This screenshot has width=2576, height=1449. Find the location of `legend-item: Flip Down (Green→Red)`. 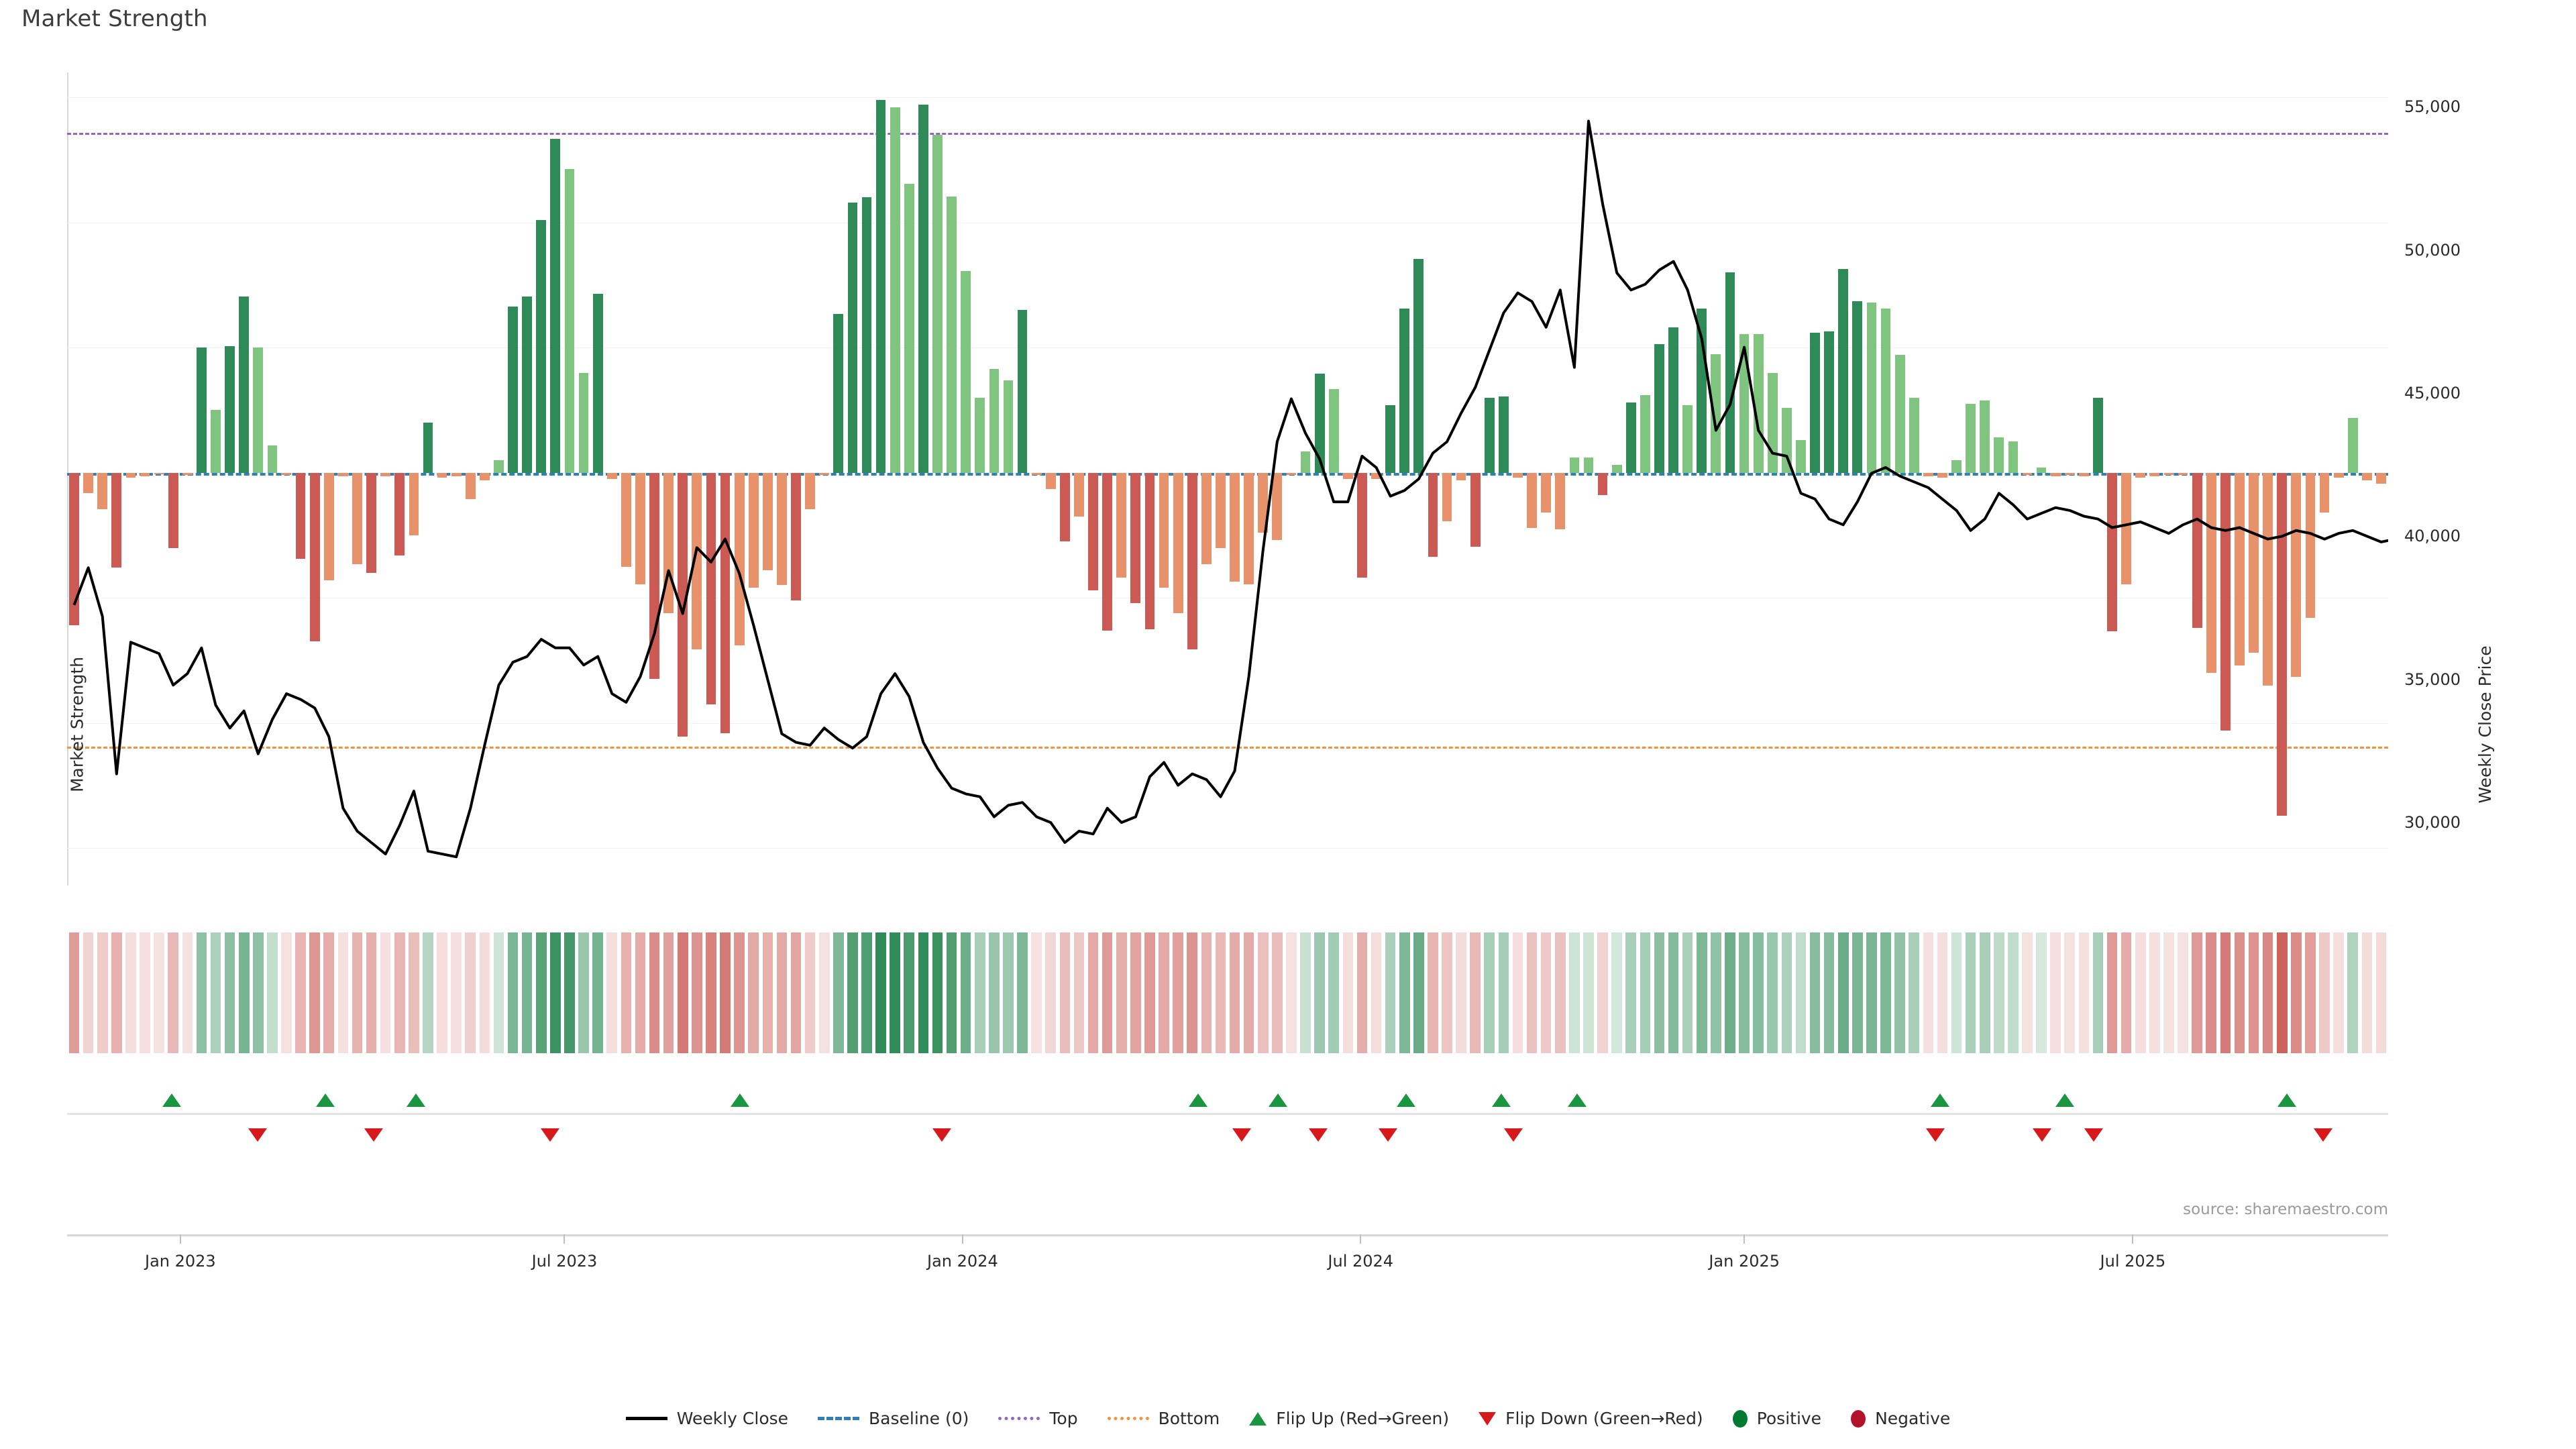

legend-item: Flip Down (Green→Red) is located at coordinates (1591, 1418).